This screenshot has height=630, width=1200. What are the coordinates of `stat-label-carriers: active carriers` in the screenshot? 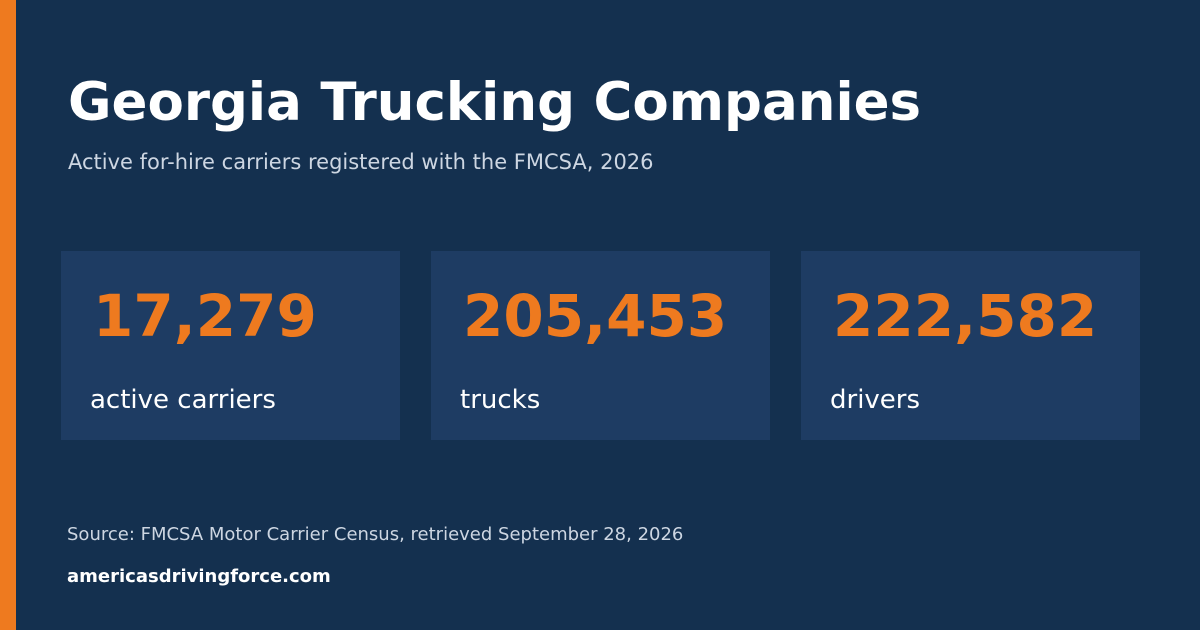 It's located at (183, 400).